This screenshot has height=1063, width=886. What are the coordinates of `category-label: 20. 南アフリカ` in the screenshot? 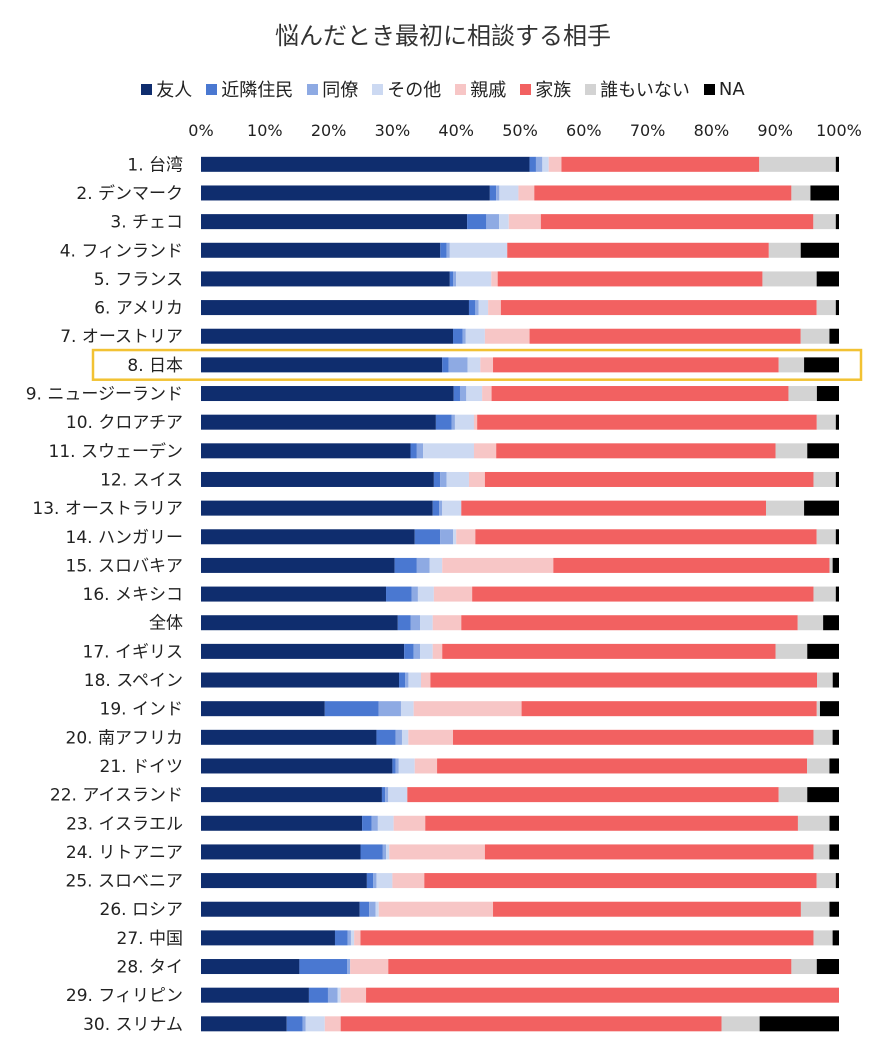 It's located at (124, 738).